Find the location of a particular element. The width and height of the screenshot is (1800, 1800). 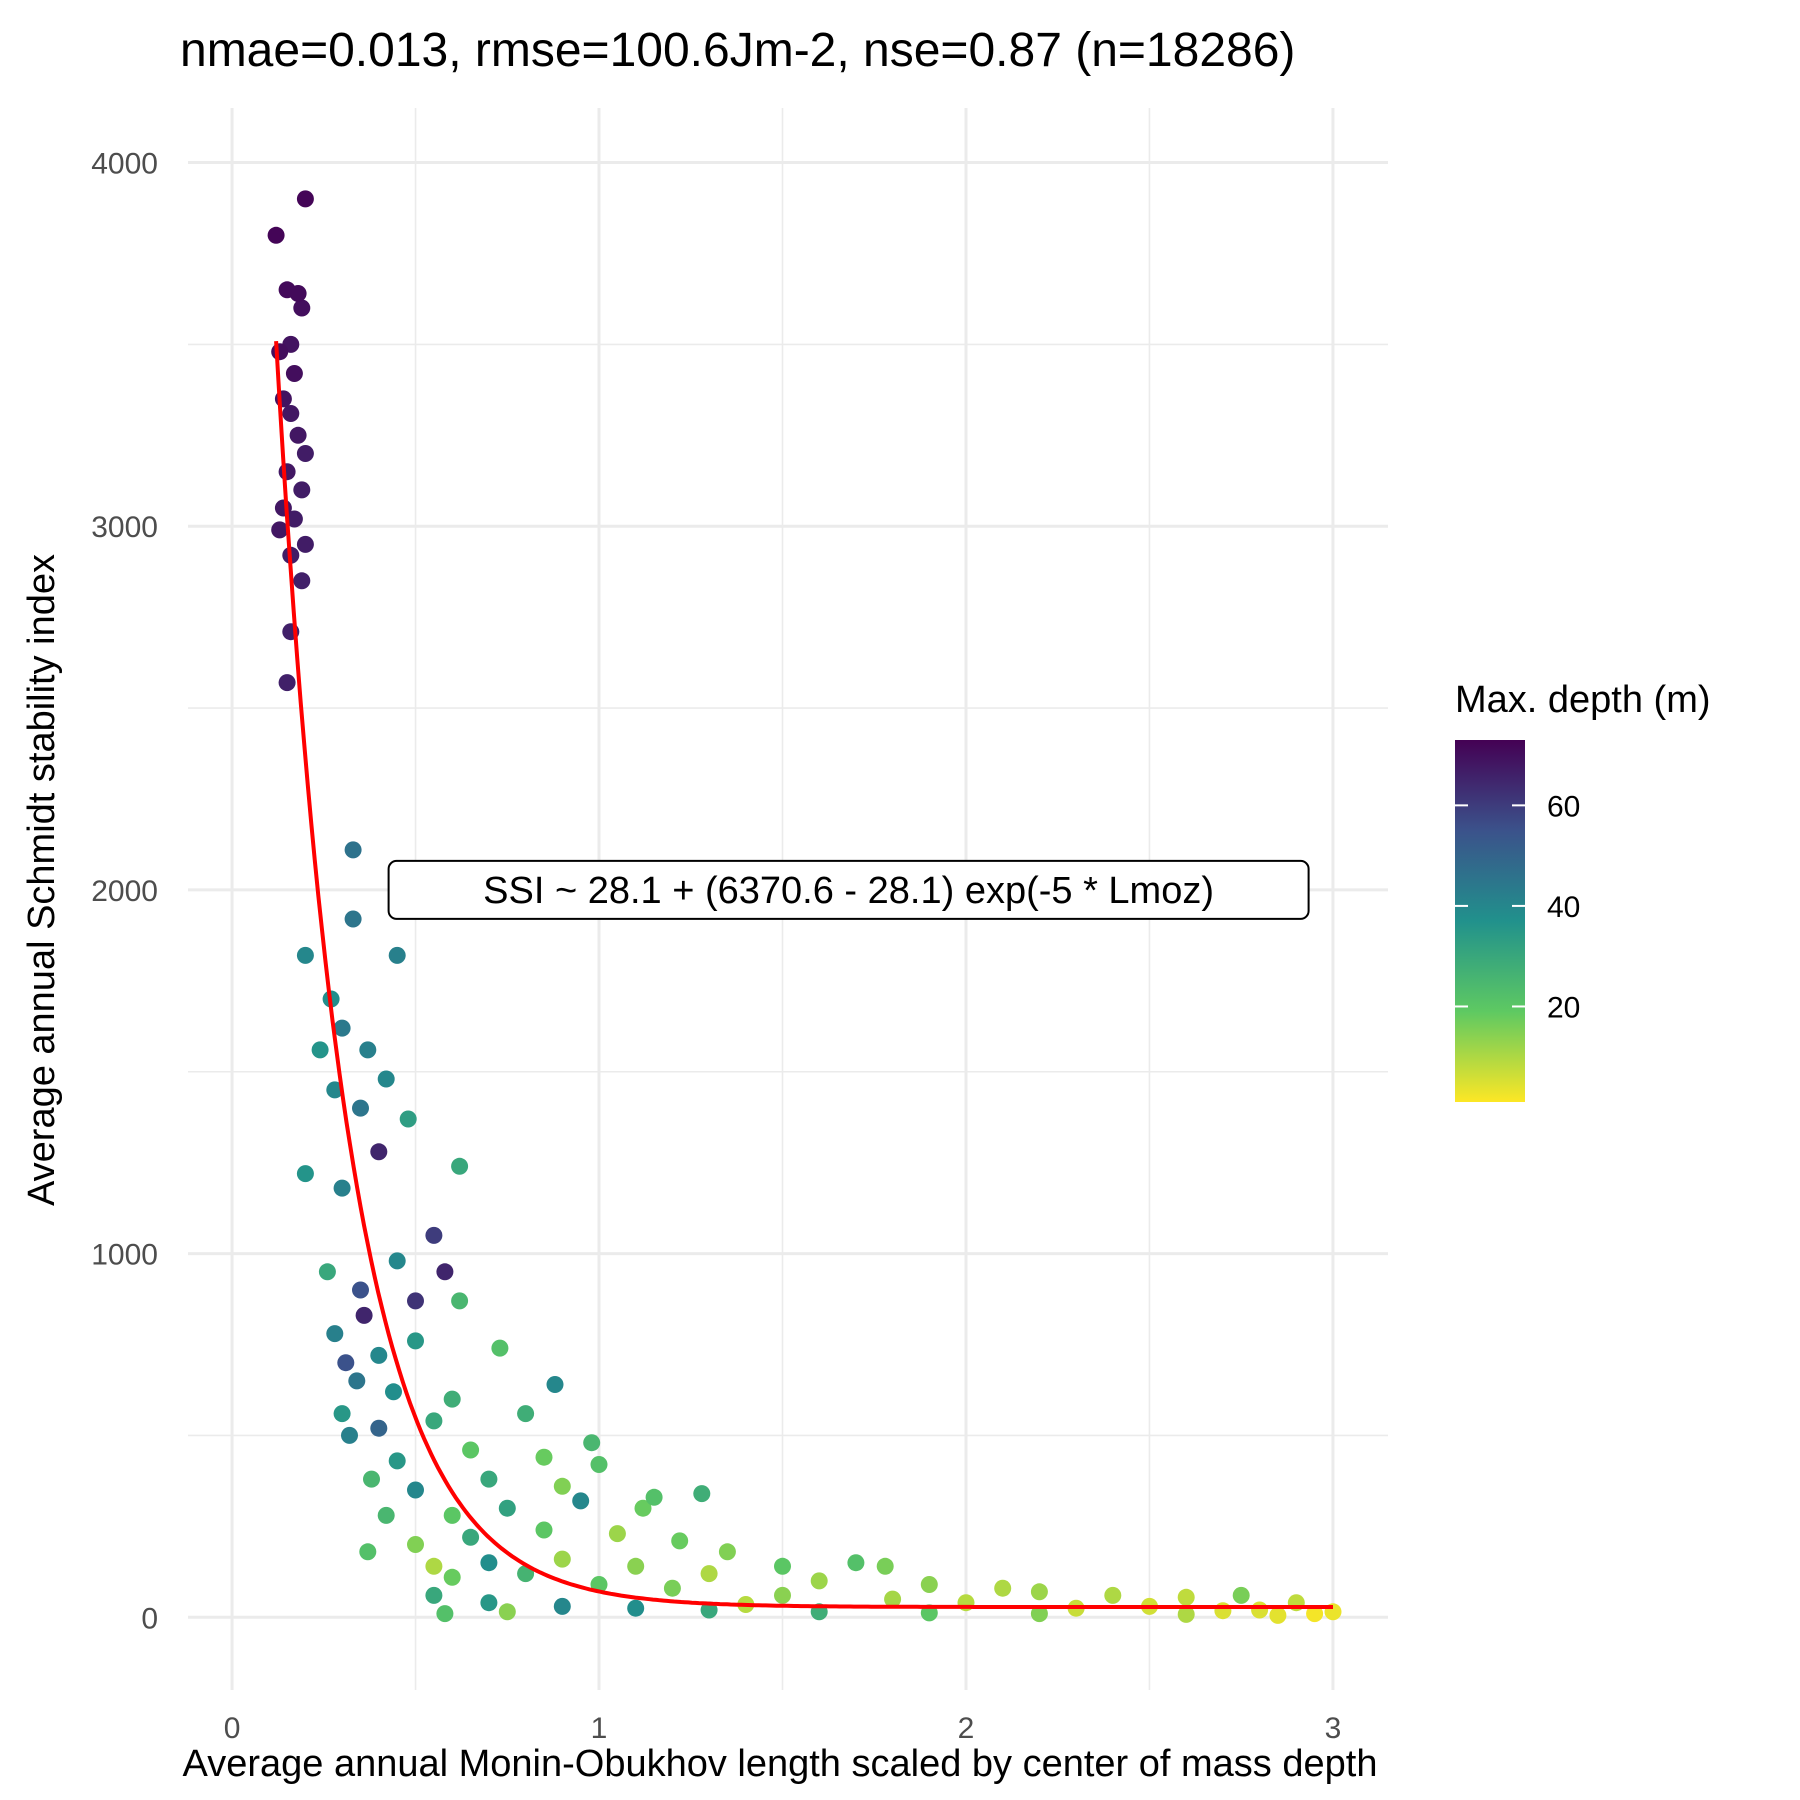

legend-tick-label: 60 is located at coordinates (1563, 806).